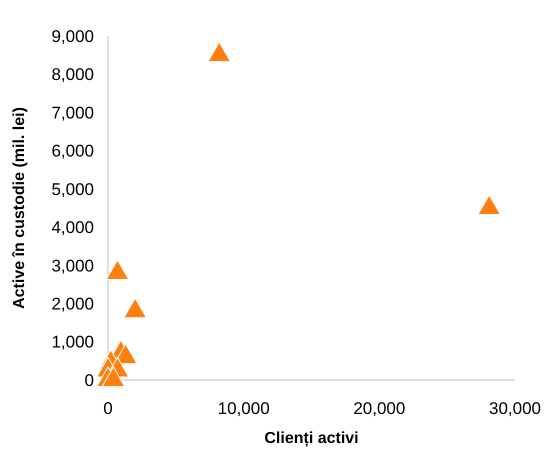 Image resolution: width=546 pixels, height=453 pixels. I want to click on y-tick-label: 1,000, so click(72, 342).